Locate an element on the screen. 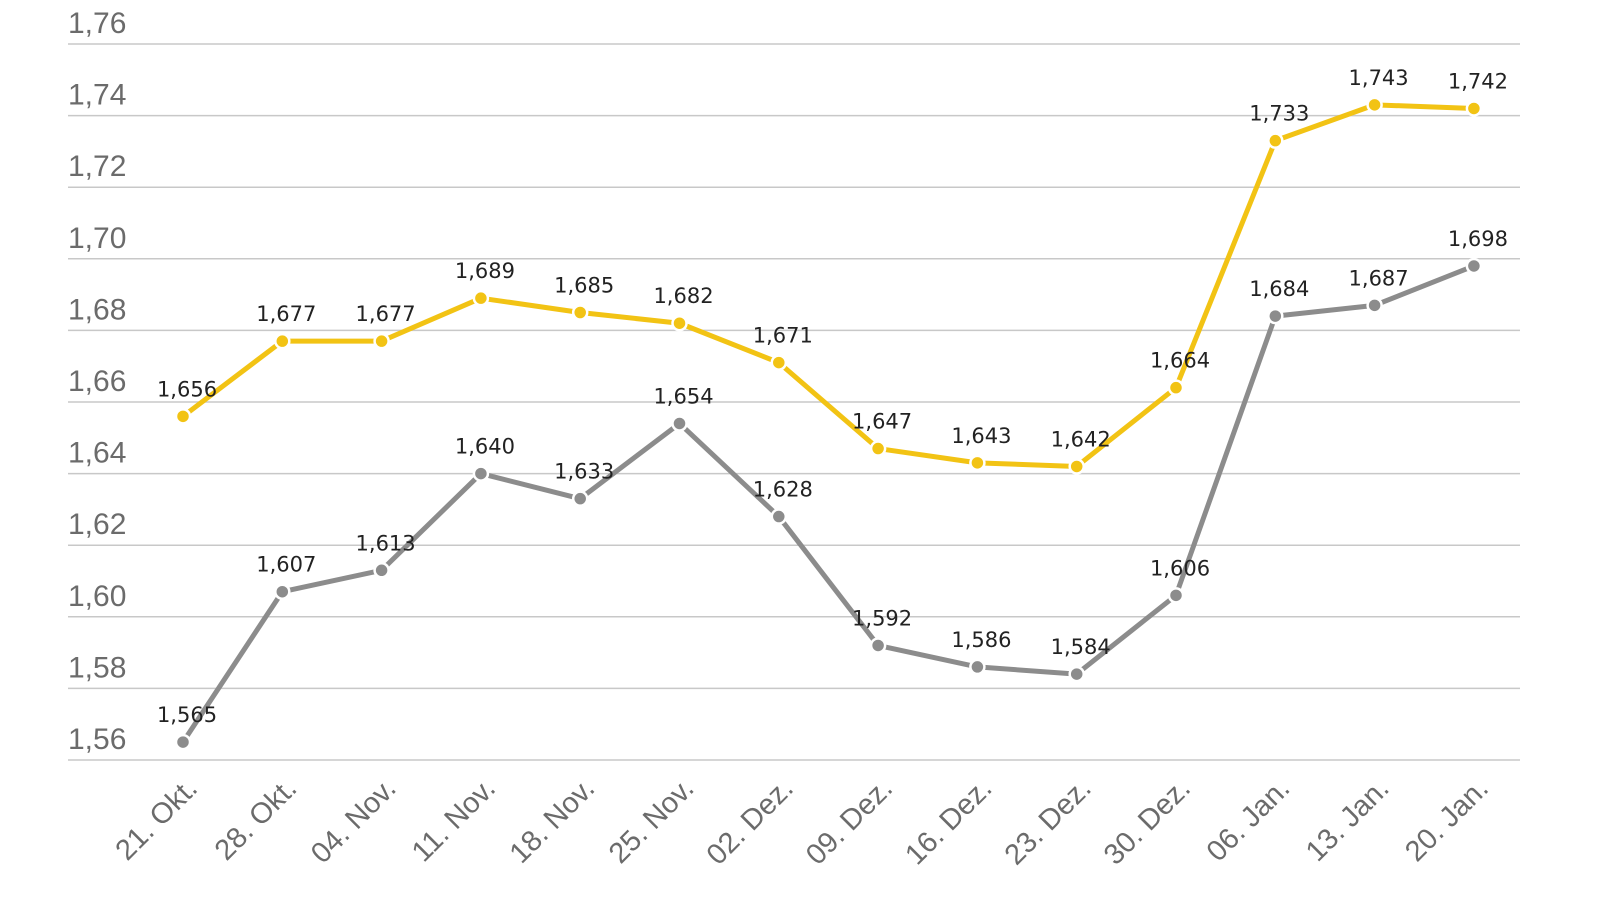  series-gray-data-label: 1,698 is located at coordinates (1478, 239).